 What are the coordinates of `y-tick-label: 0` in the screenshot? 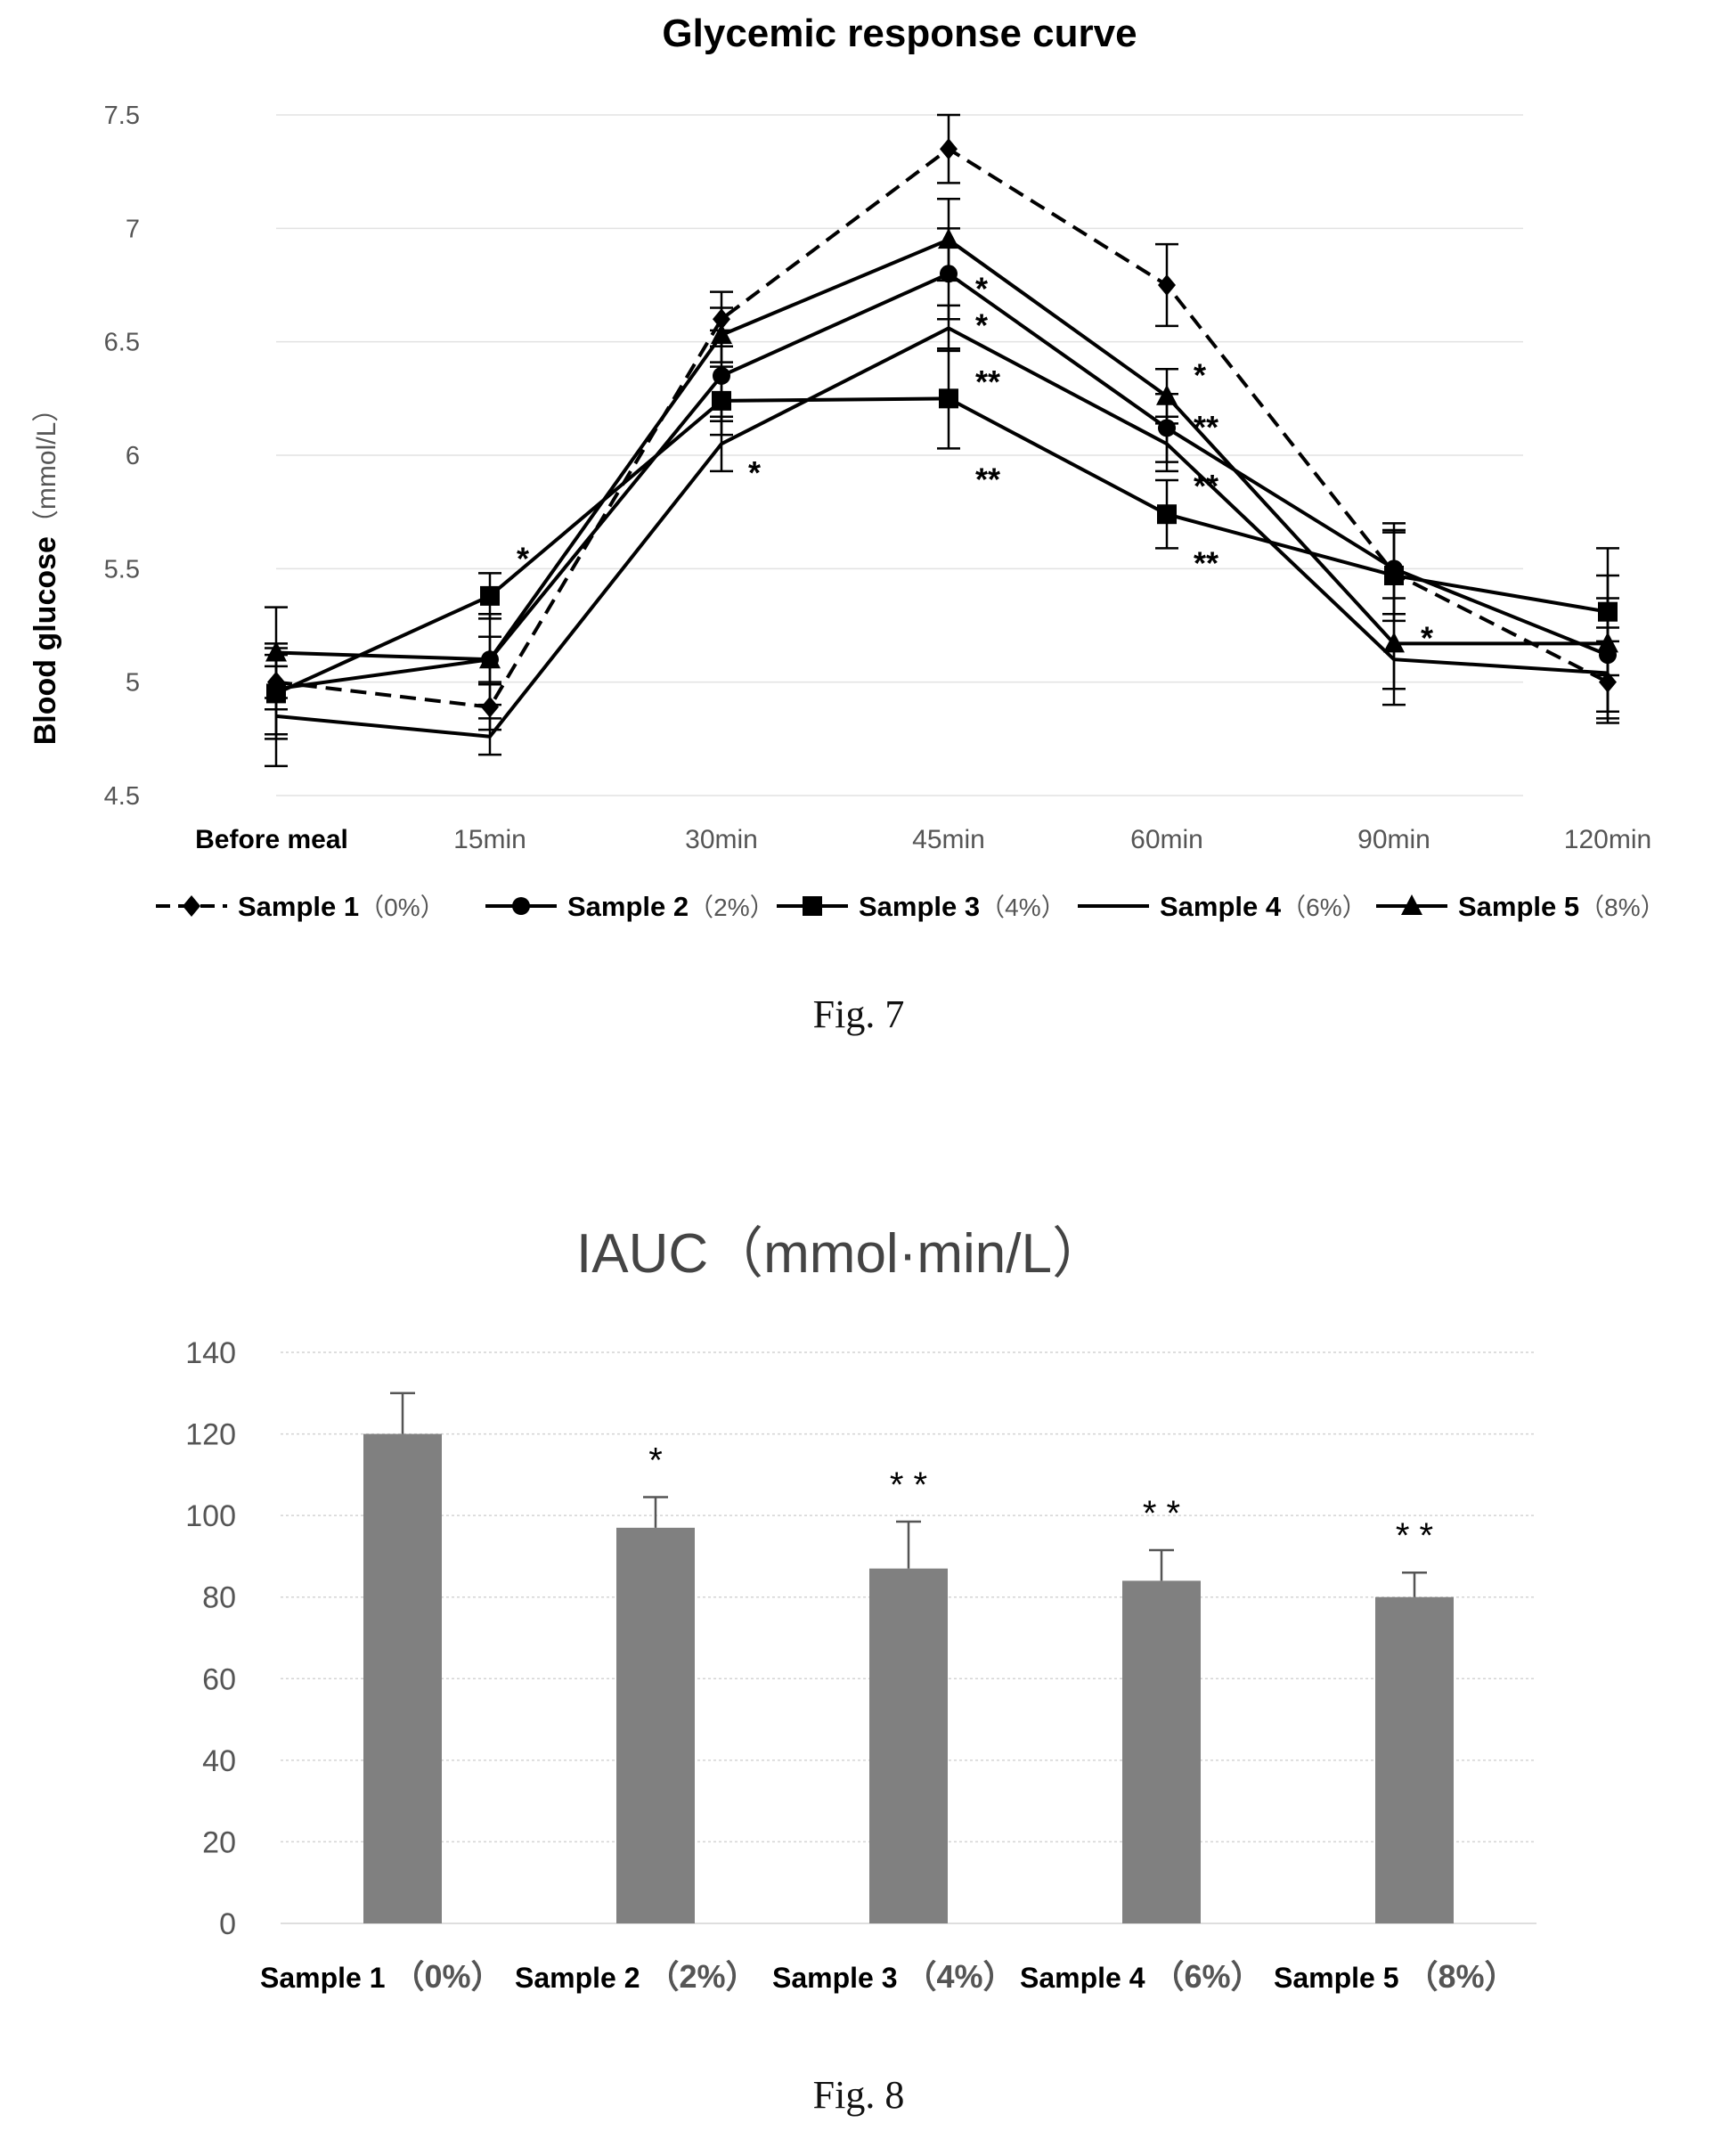 It's located at (228, 1924).